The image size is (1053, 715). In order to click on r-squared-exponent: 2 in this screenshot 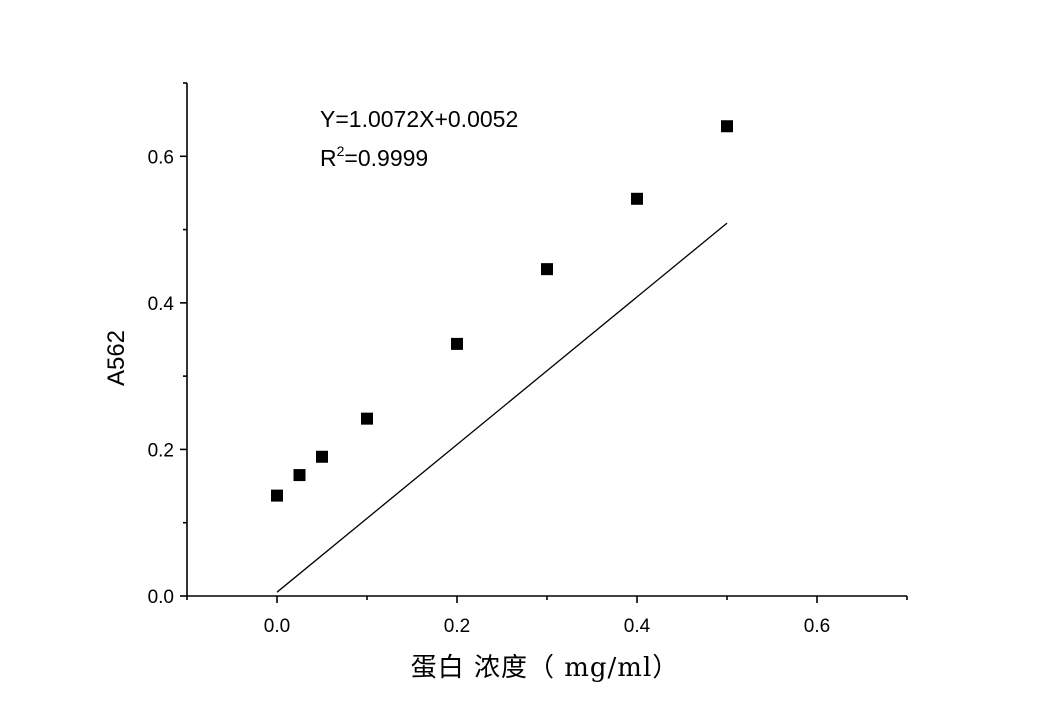, I will do `click(341, 151)`.